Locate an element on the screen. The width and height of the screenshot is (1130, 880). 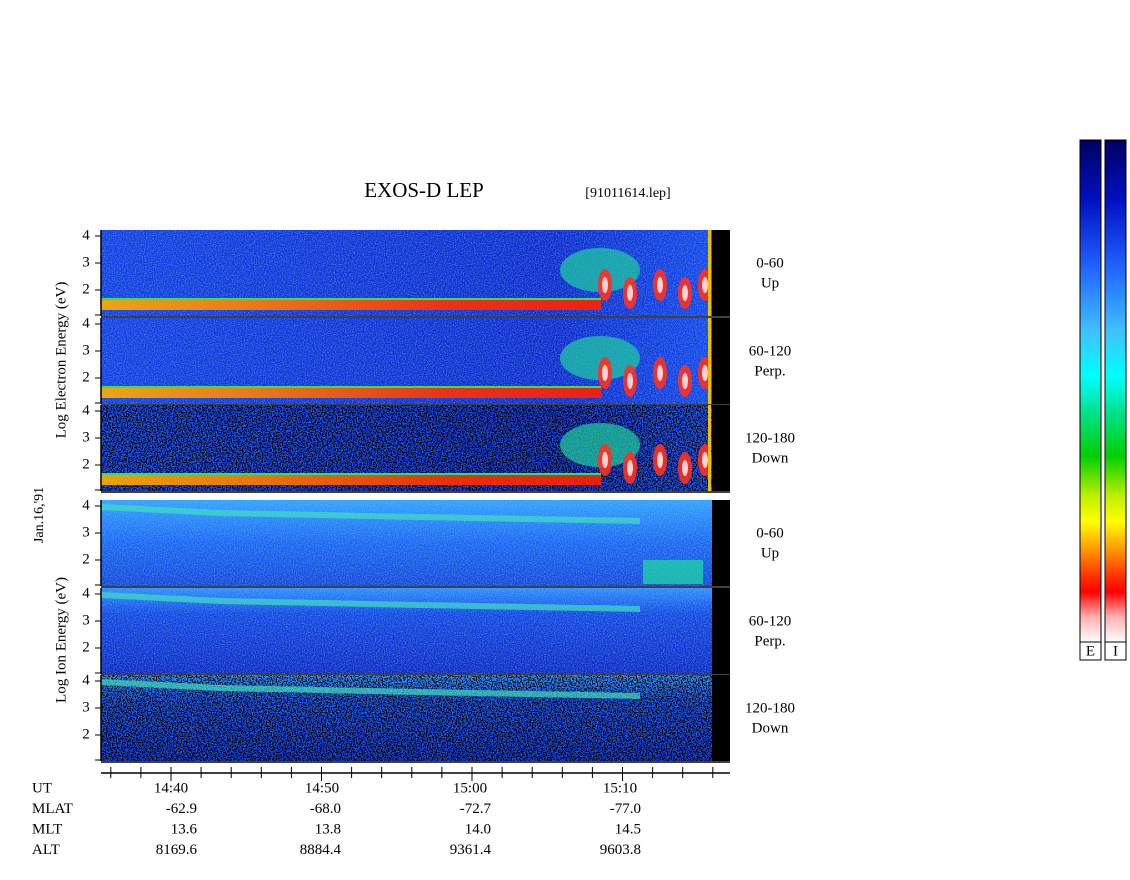
cell: 8169.6 is located at coordinates (177, 850).